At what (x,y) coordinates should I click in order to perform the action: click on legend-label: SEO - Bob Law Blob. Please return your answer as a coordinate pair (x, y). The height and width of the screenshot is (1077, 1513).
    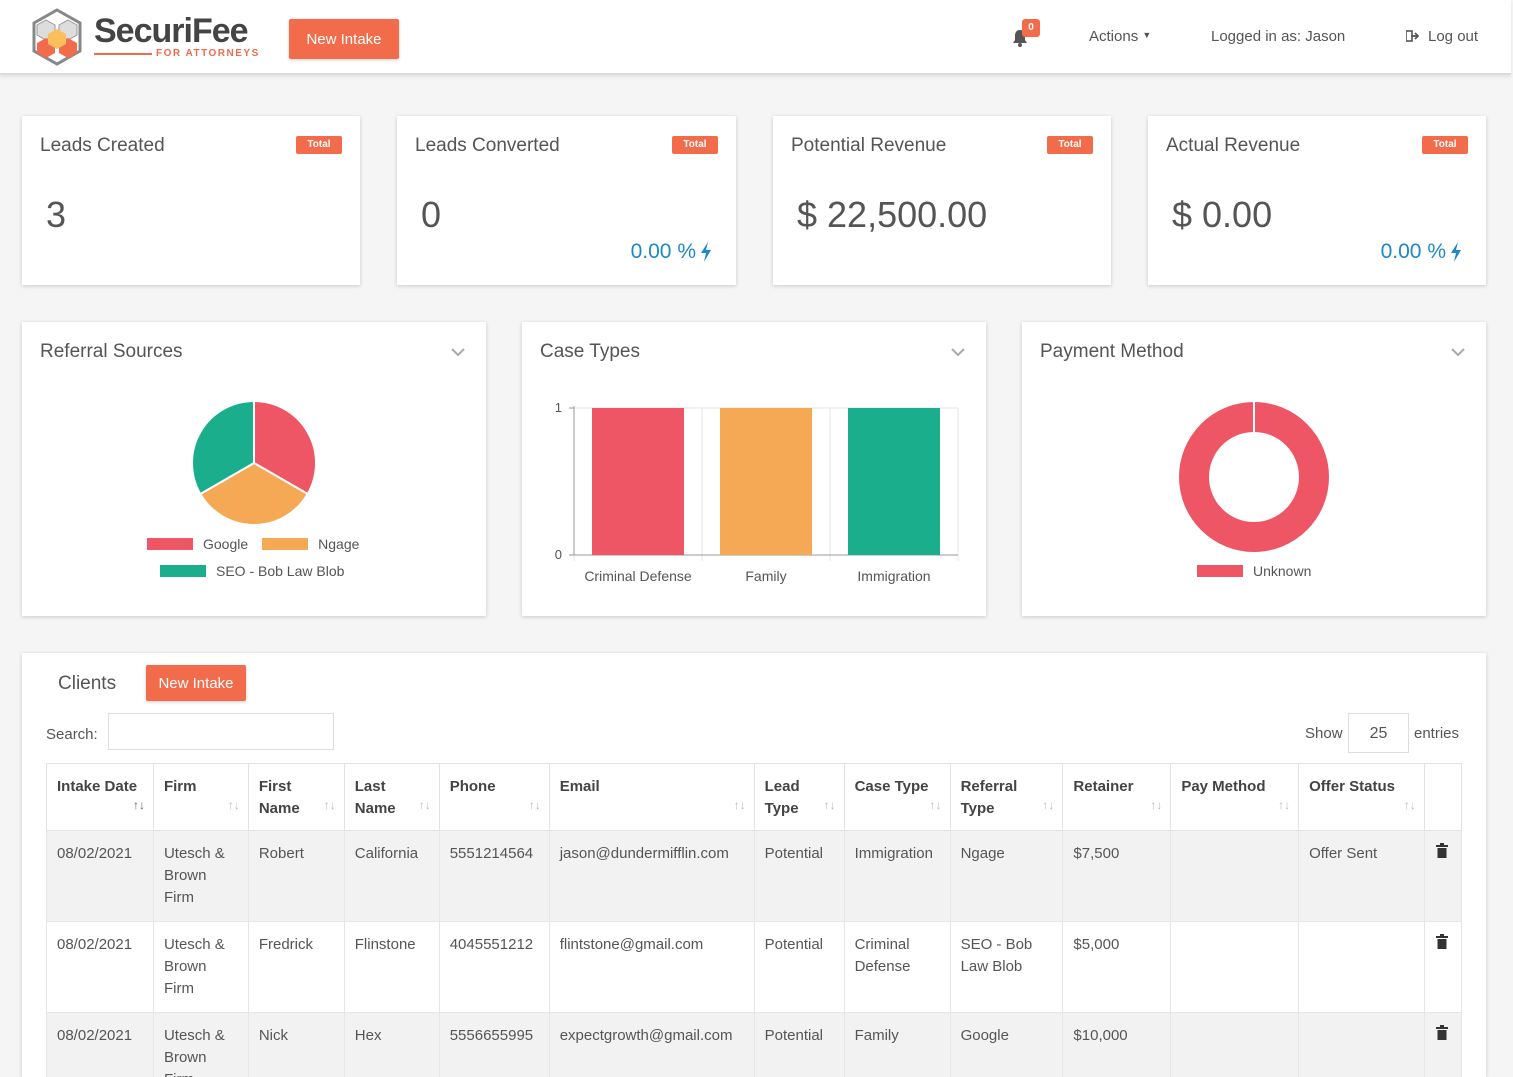
    Looking at the image, I should click on (280, 571).